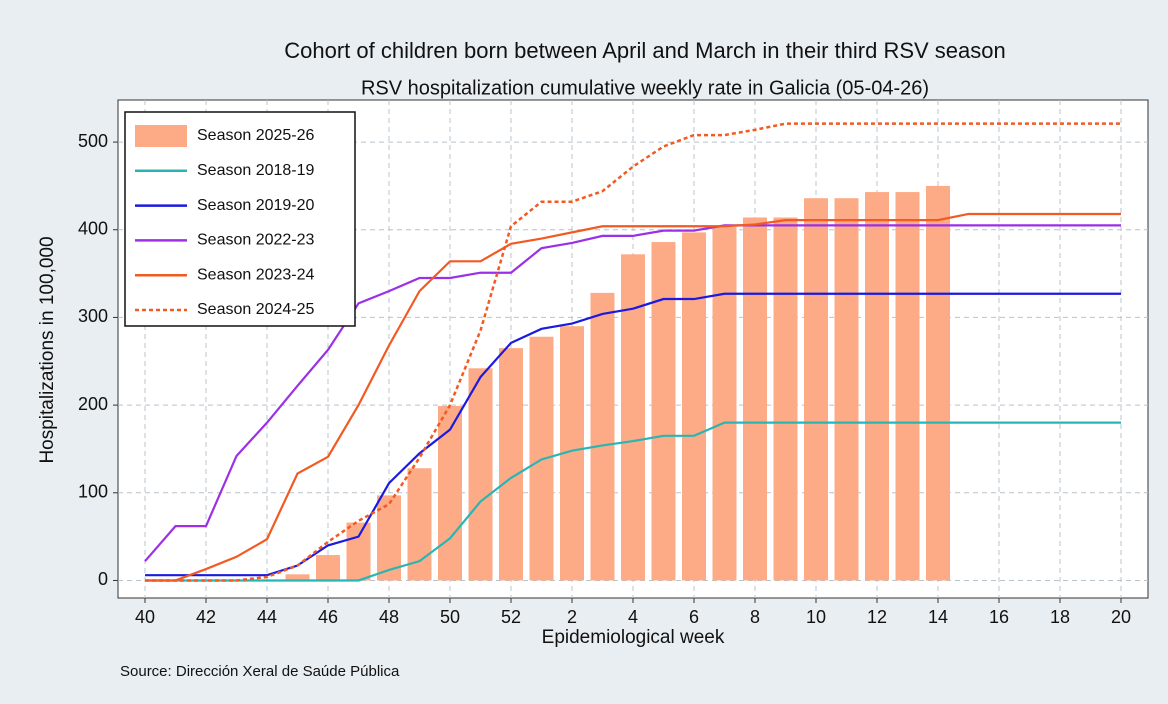 Image resolution: width=1168 pixels, height=704 pixels. I want to click on x-tick-label: 2, so click(572, 617).